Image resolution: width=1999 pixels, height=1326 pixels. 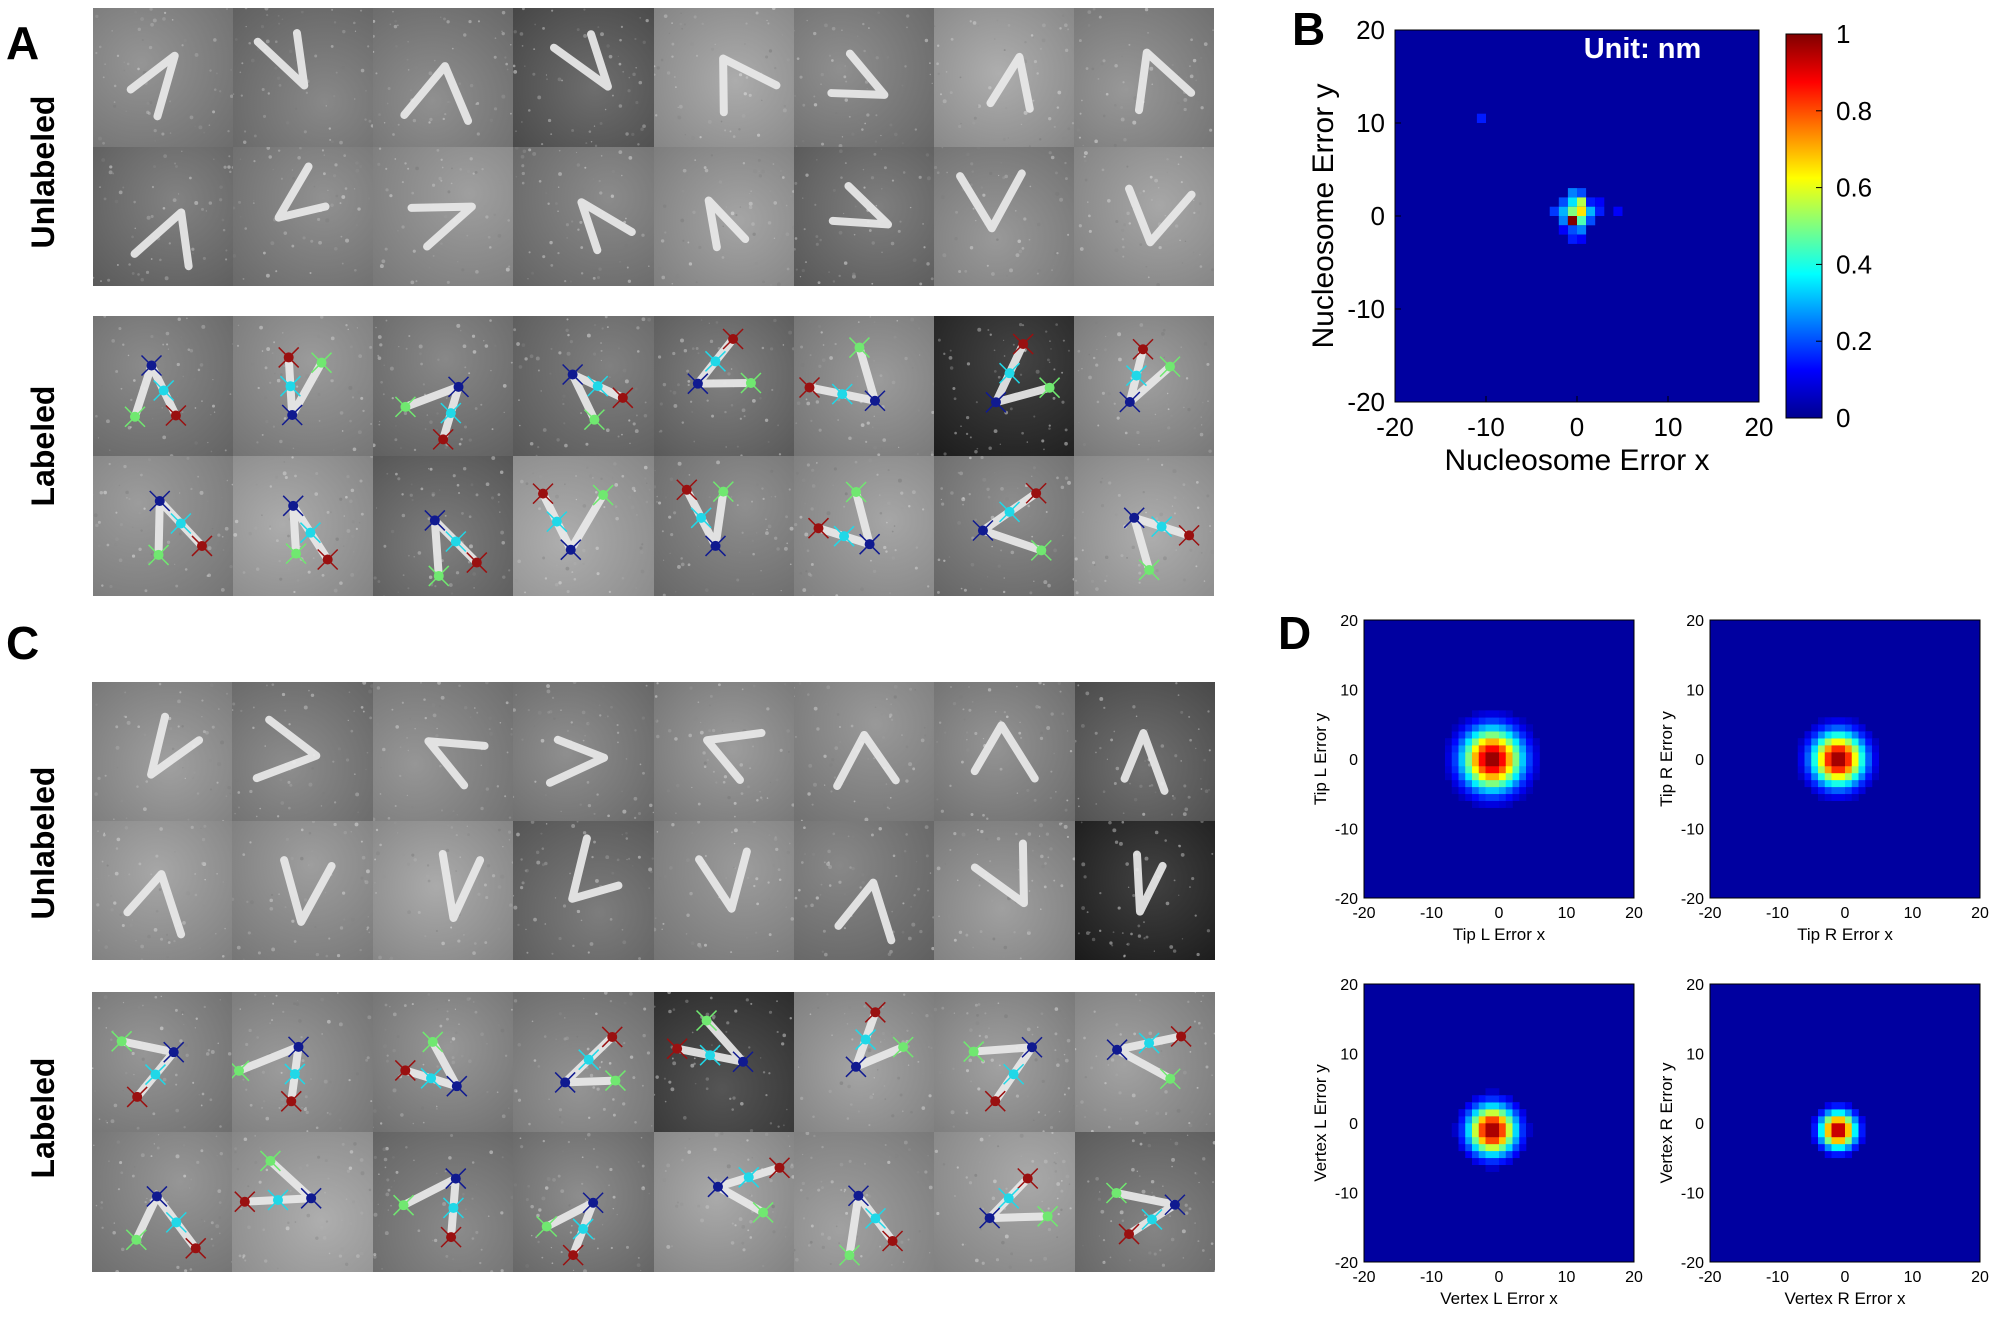 I want to click on unit-annotation: Unit: nm, so click(x=1643, y=49).